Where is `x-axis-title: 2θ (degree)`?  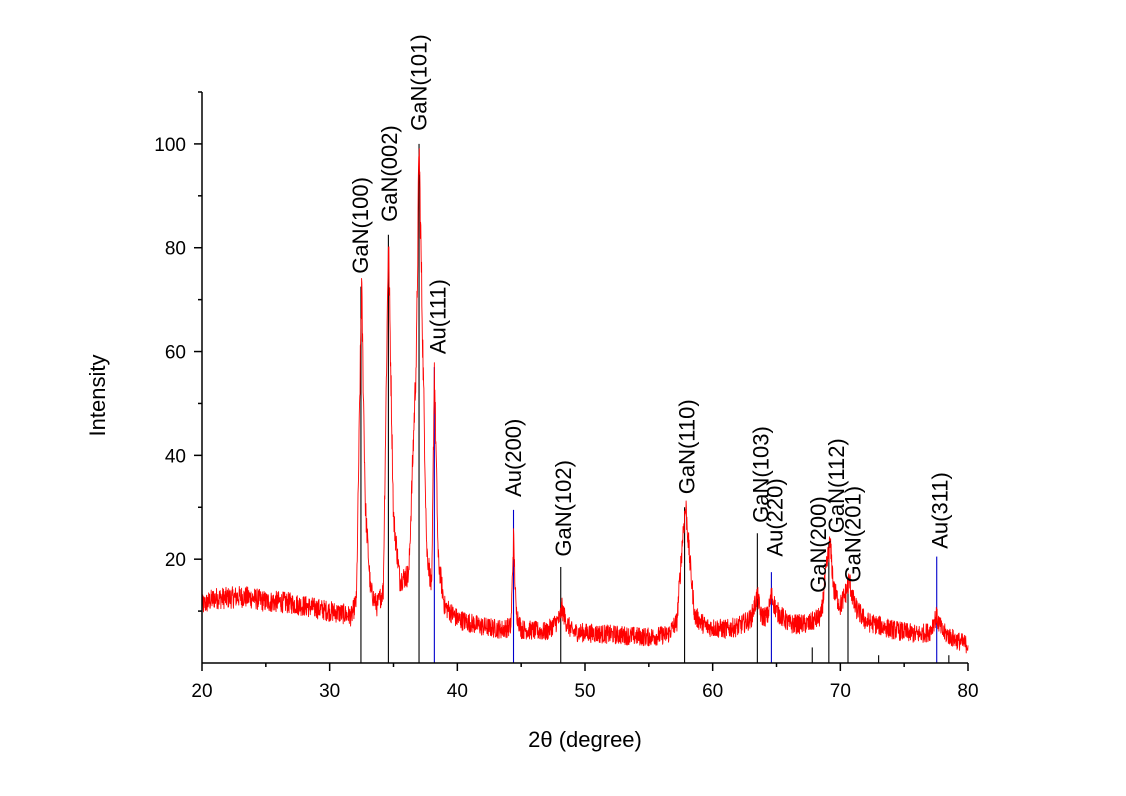
x-axis-title: 2θ (degree) is located at coordinates (585, 739).